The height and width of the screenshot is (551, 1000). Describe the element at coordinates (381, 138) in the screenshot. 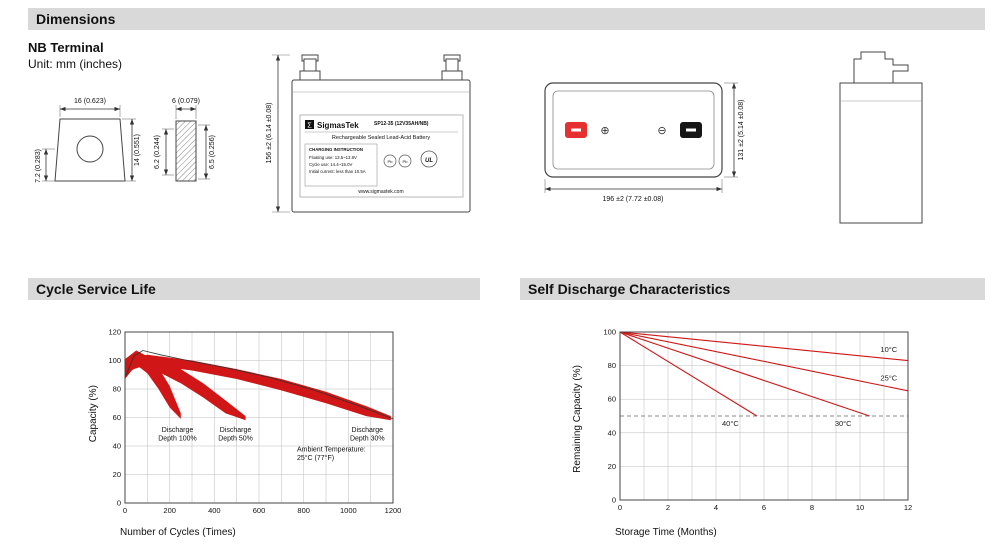

I see `battery-type: Rechargeable Sealed Lead-Acid Battery` at that location.